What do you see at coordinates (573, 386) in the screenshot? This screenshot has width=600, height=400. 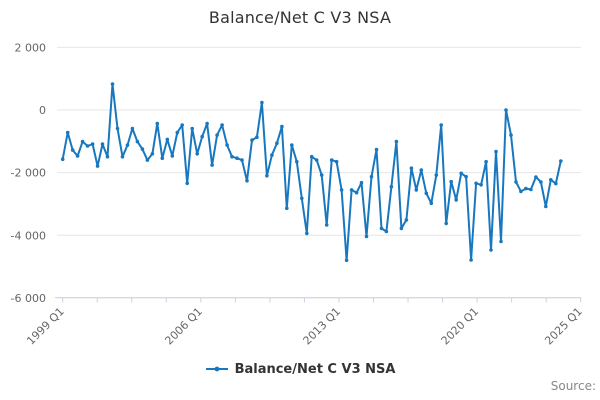 I see `source-label: Source:` at bounding box center [573, 386].